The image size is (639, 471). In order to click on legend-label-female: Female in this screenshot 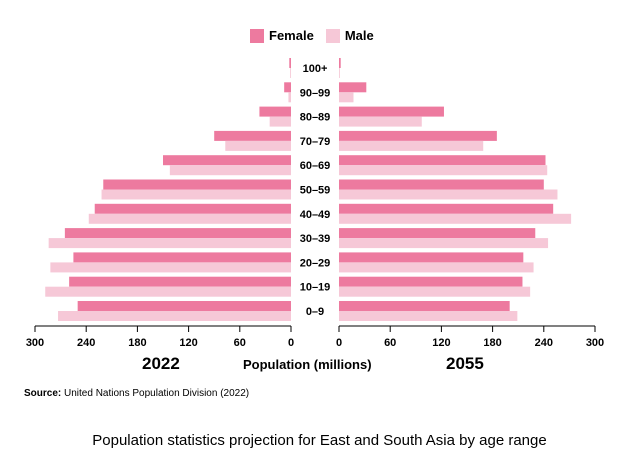, I will do `click(291, 35)`.